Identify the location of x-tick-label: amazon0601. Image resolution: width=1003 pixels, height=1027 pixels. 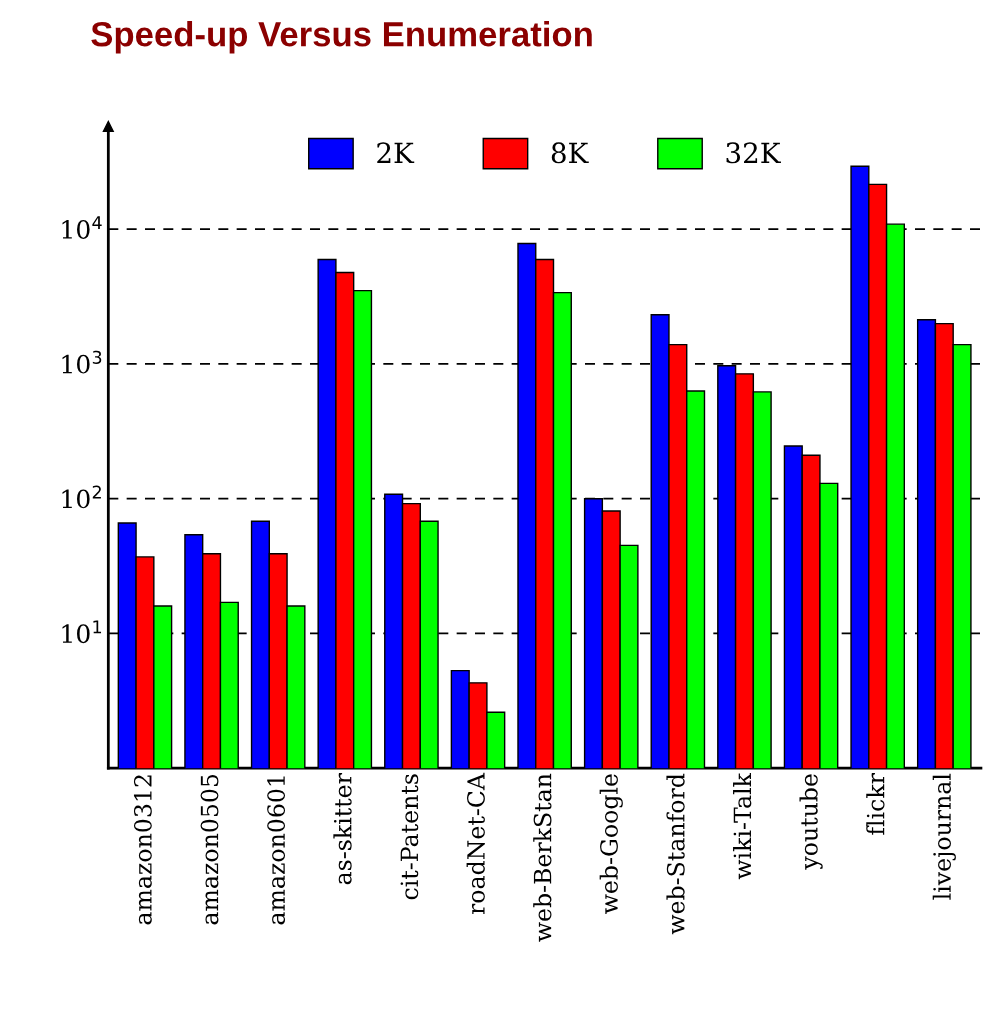
(276, 850).